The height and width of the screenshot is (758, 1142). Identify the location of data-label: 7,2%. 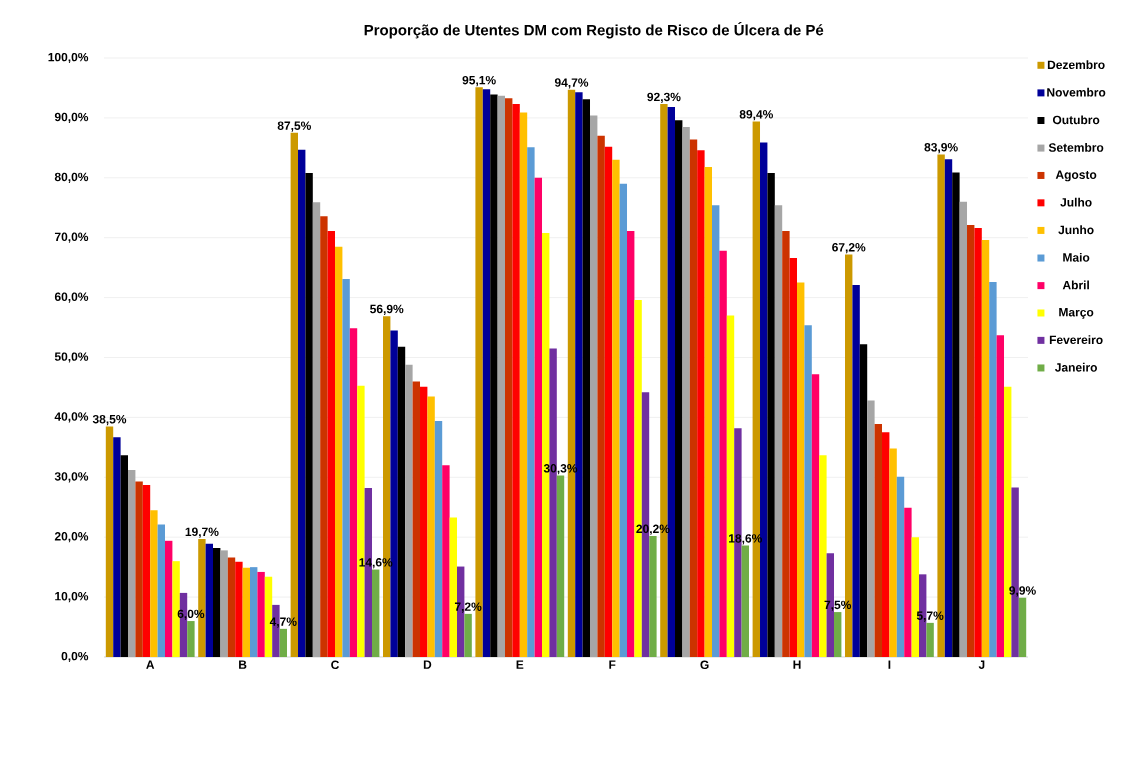
(468, 607).